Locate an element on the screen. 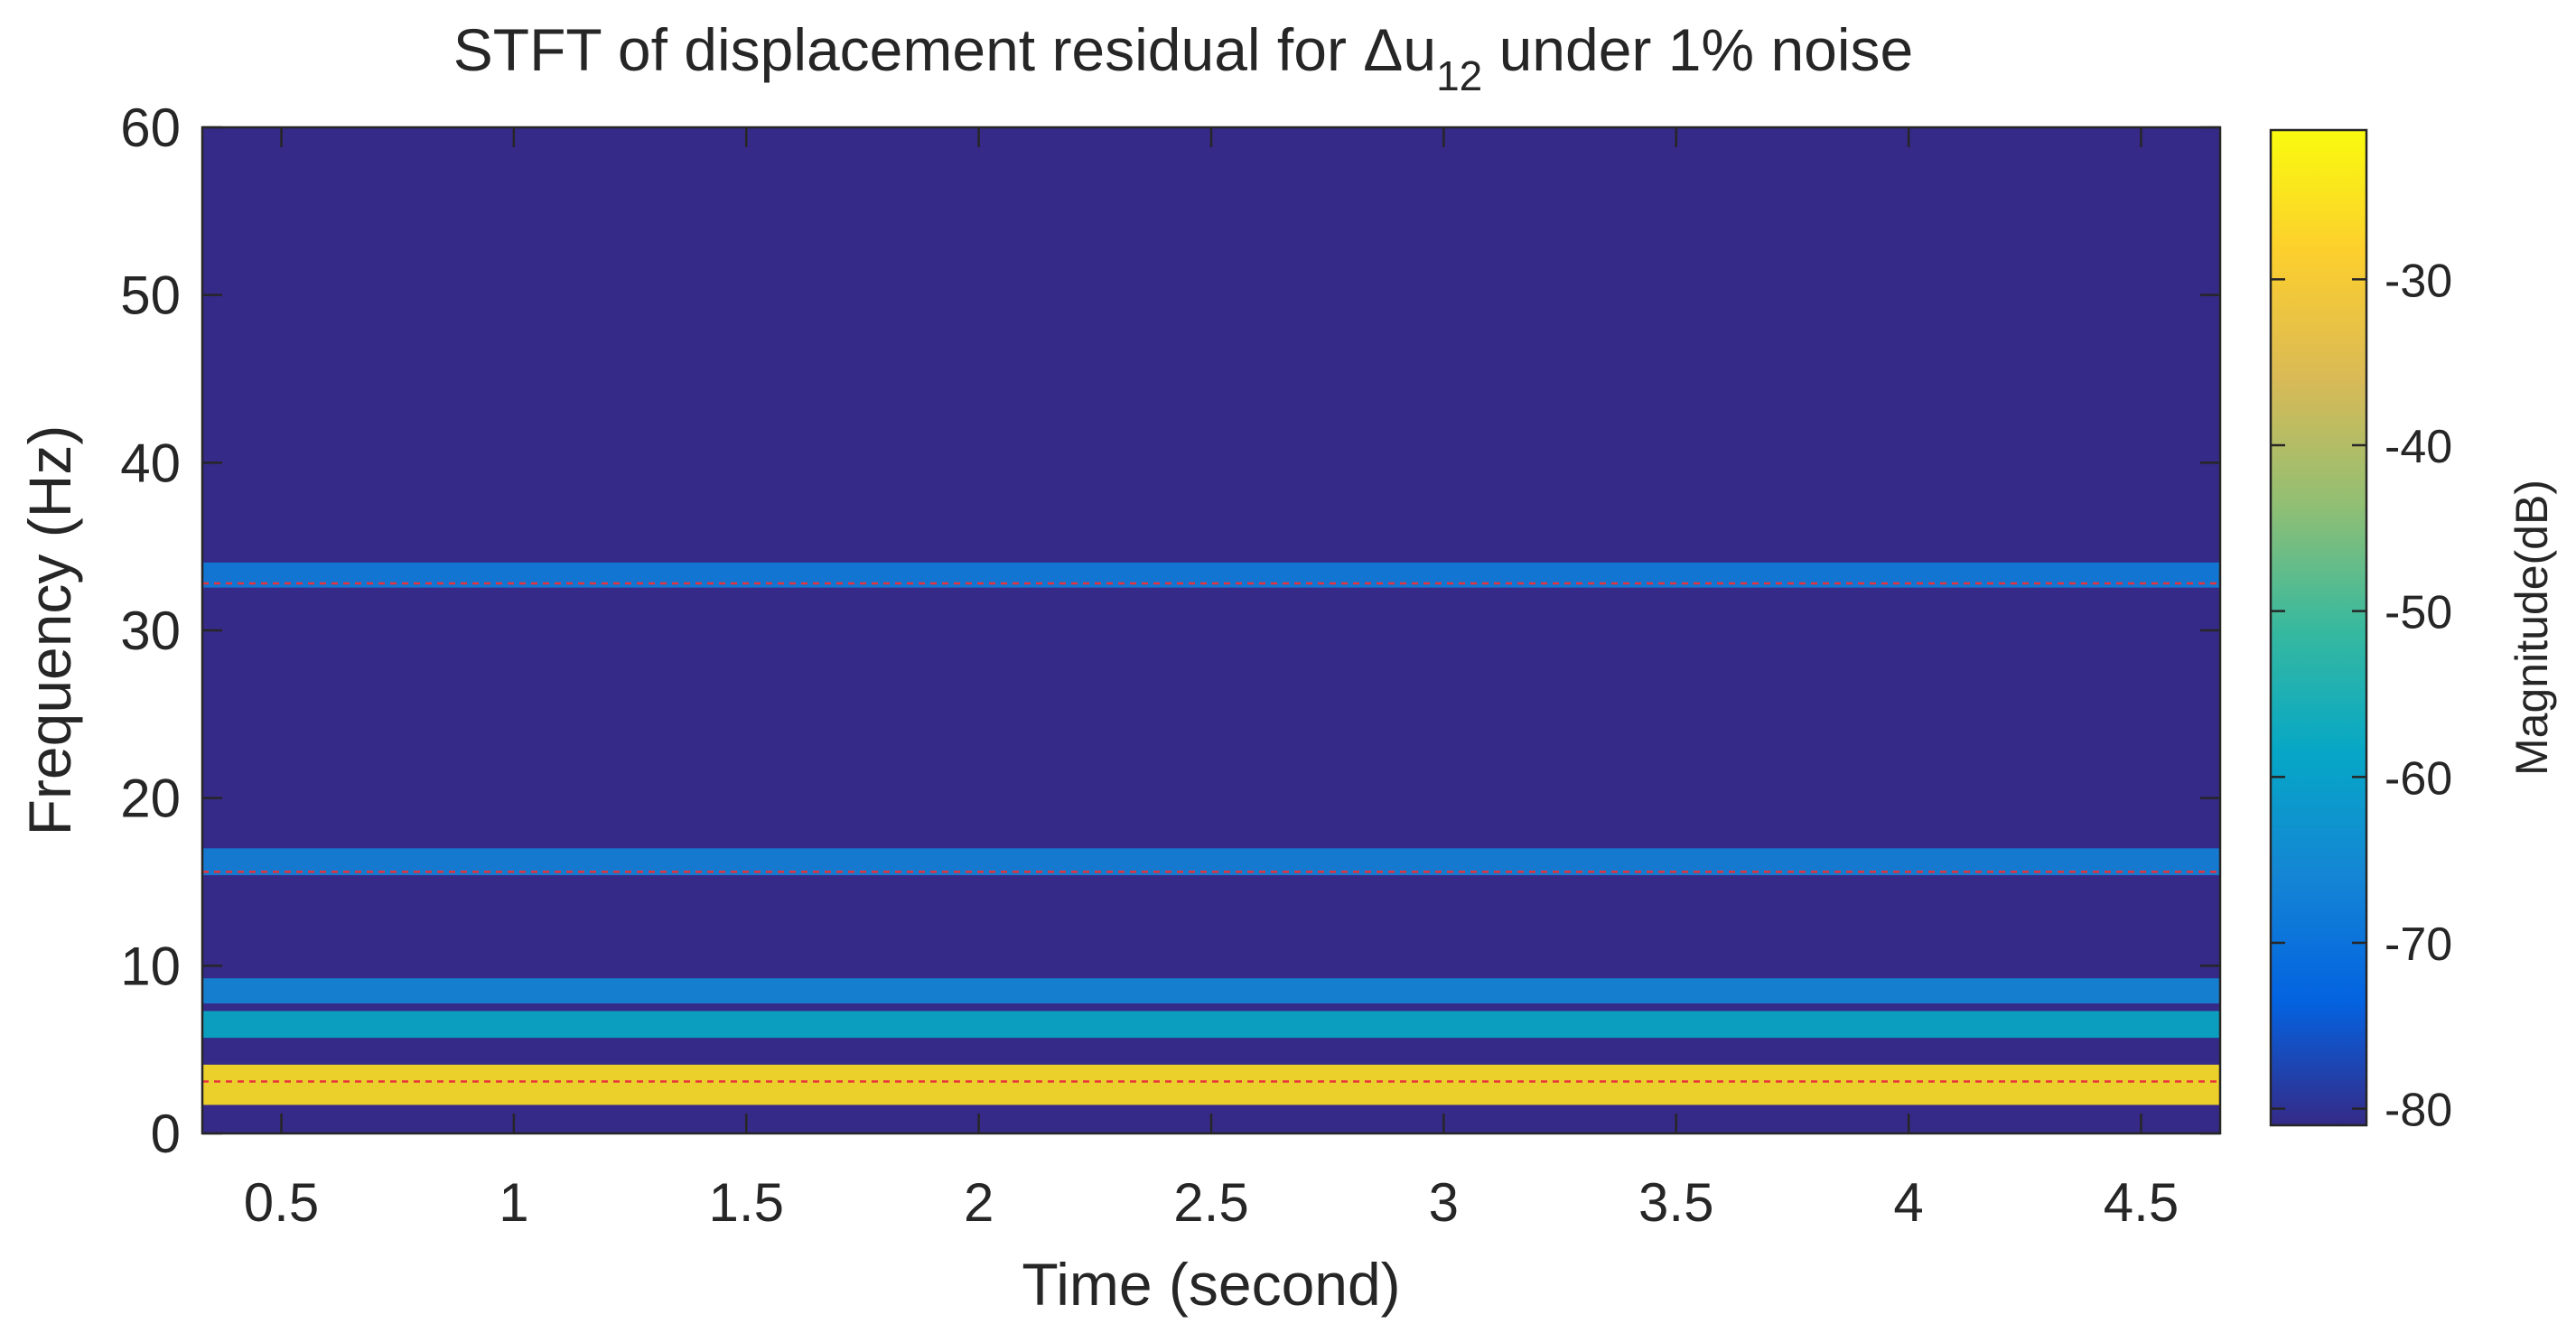  x-tick-label: 3.5 is located at coordinates (1676, 1202).